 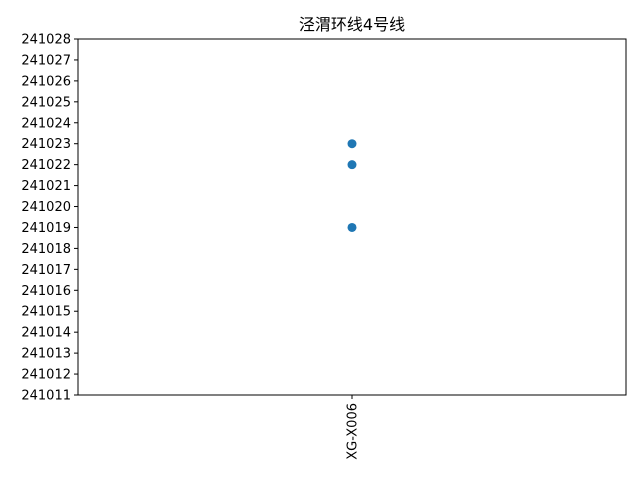 What do you see at coordinates (46, 249) in the screenshot?
I see `y-tick-label: 241018` at bounding box center [46, 249].